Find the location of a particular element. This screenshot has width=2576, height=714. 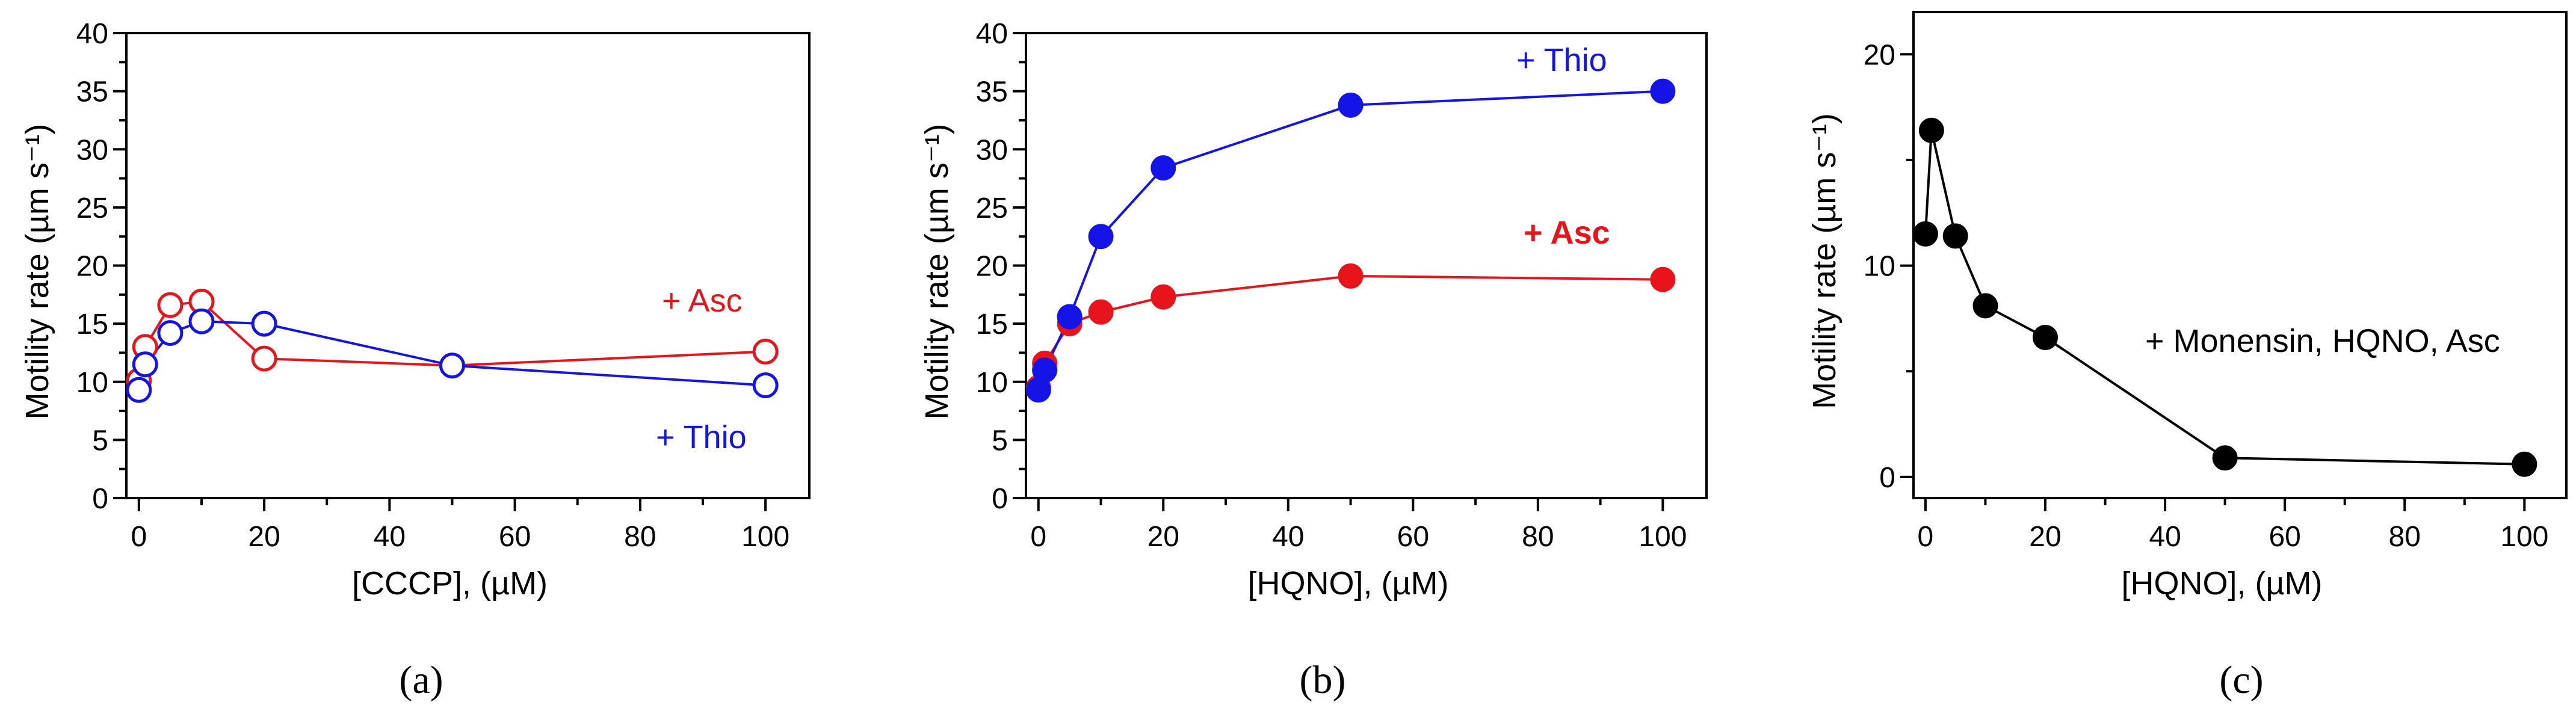

panel-label: (a) is located at coordinates (421, 680).